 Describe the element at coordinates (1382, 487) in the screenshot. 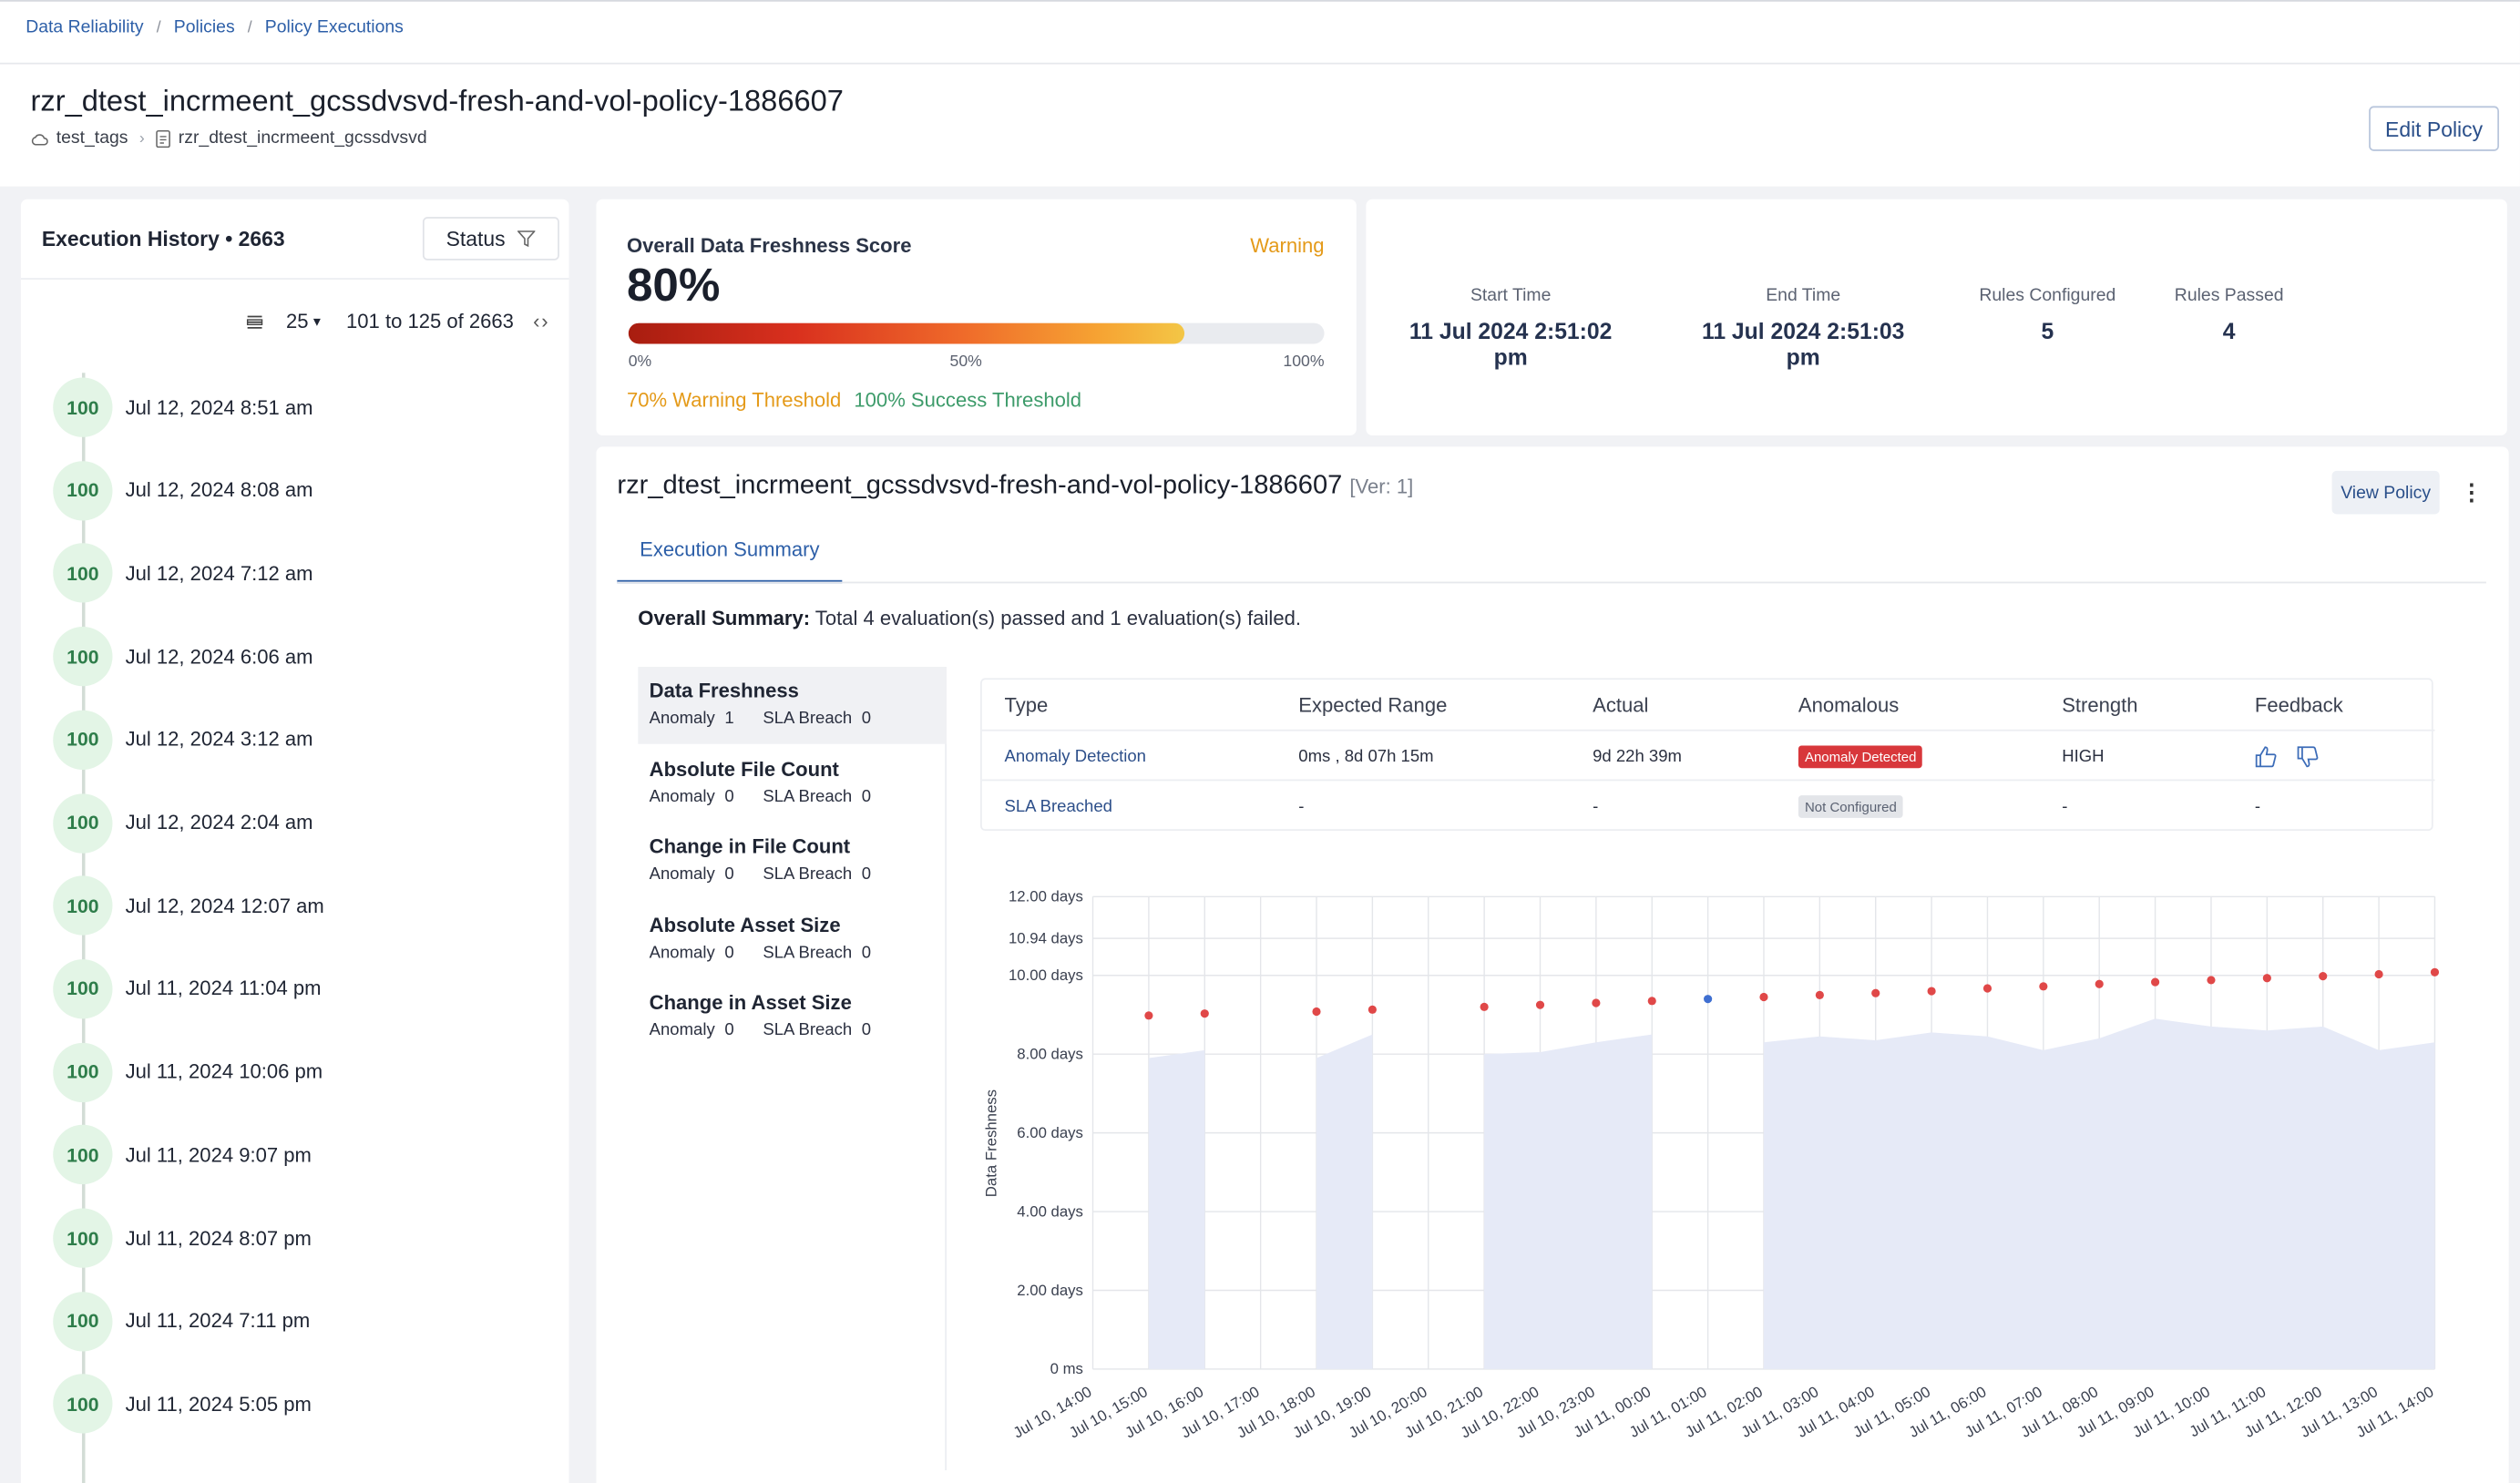

I see `policy-version: [Ver: 1]` at that location.